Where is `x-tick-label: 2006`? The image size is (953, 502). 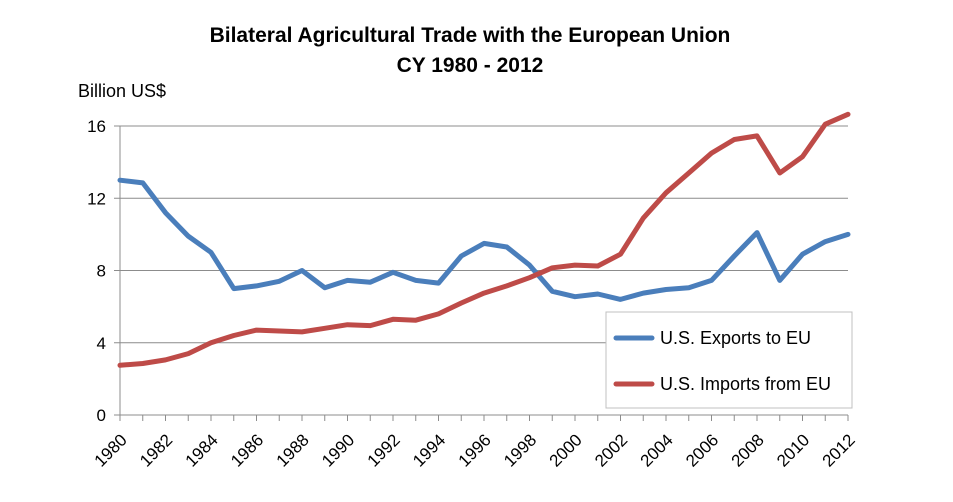 x-tick-label: 2006 is located at coordinates (702, 450).